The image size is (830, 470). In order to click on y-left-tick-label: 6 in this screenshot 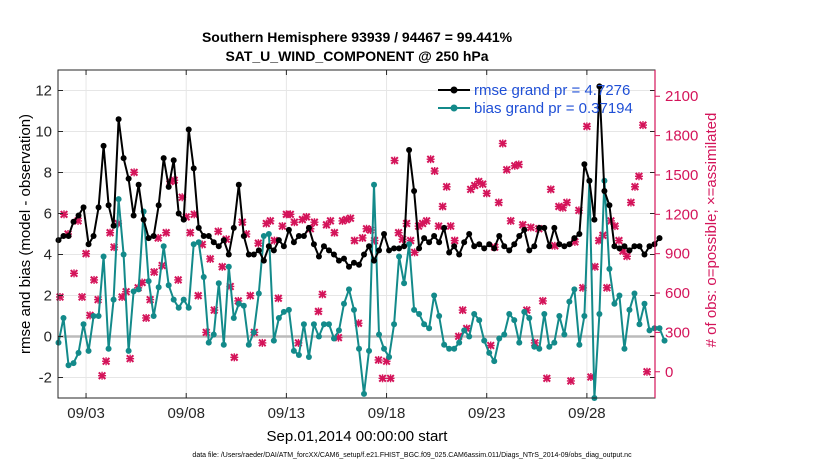, I will do `click(48, 214)`.